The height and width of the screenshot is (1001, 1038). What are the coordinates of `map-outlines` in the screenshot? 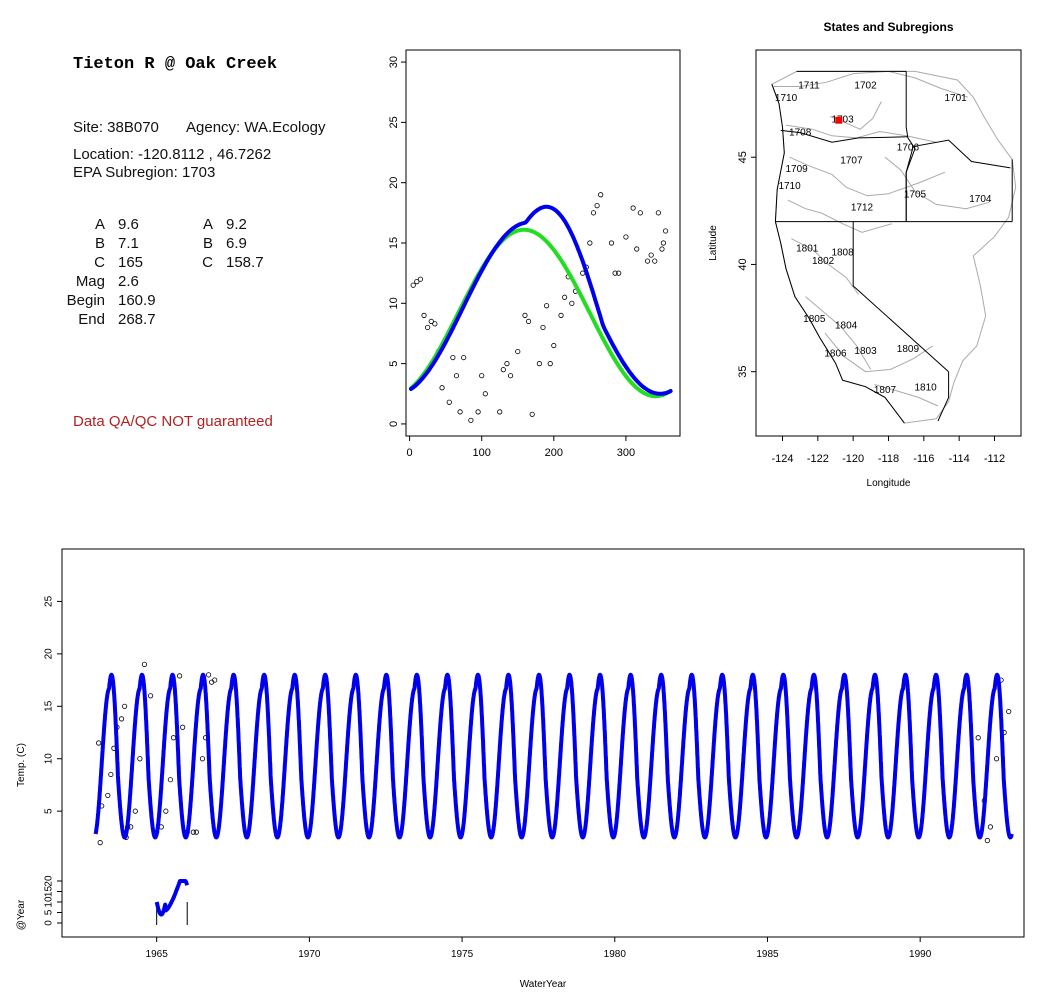 It's located at (894, 247).